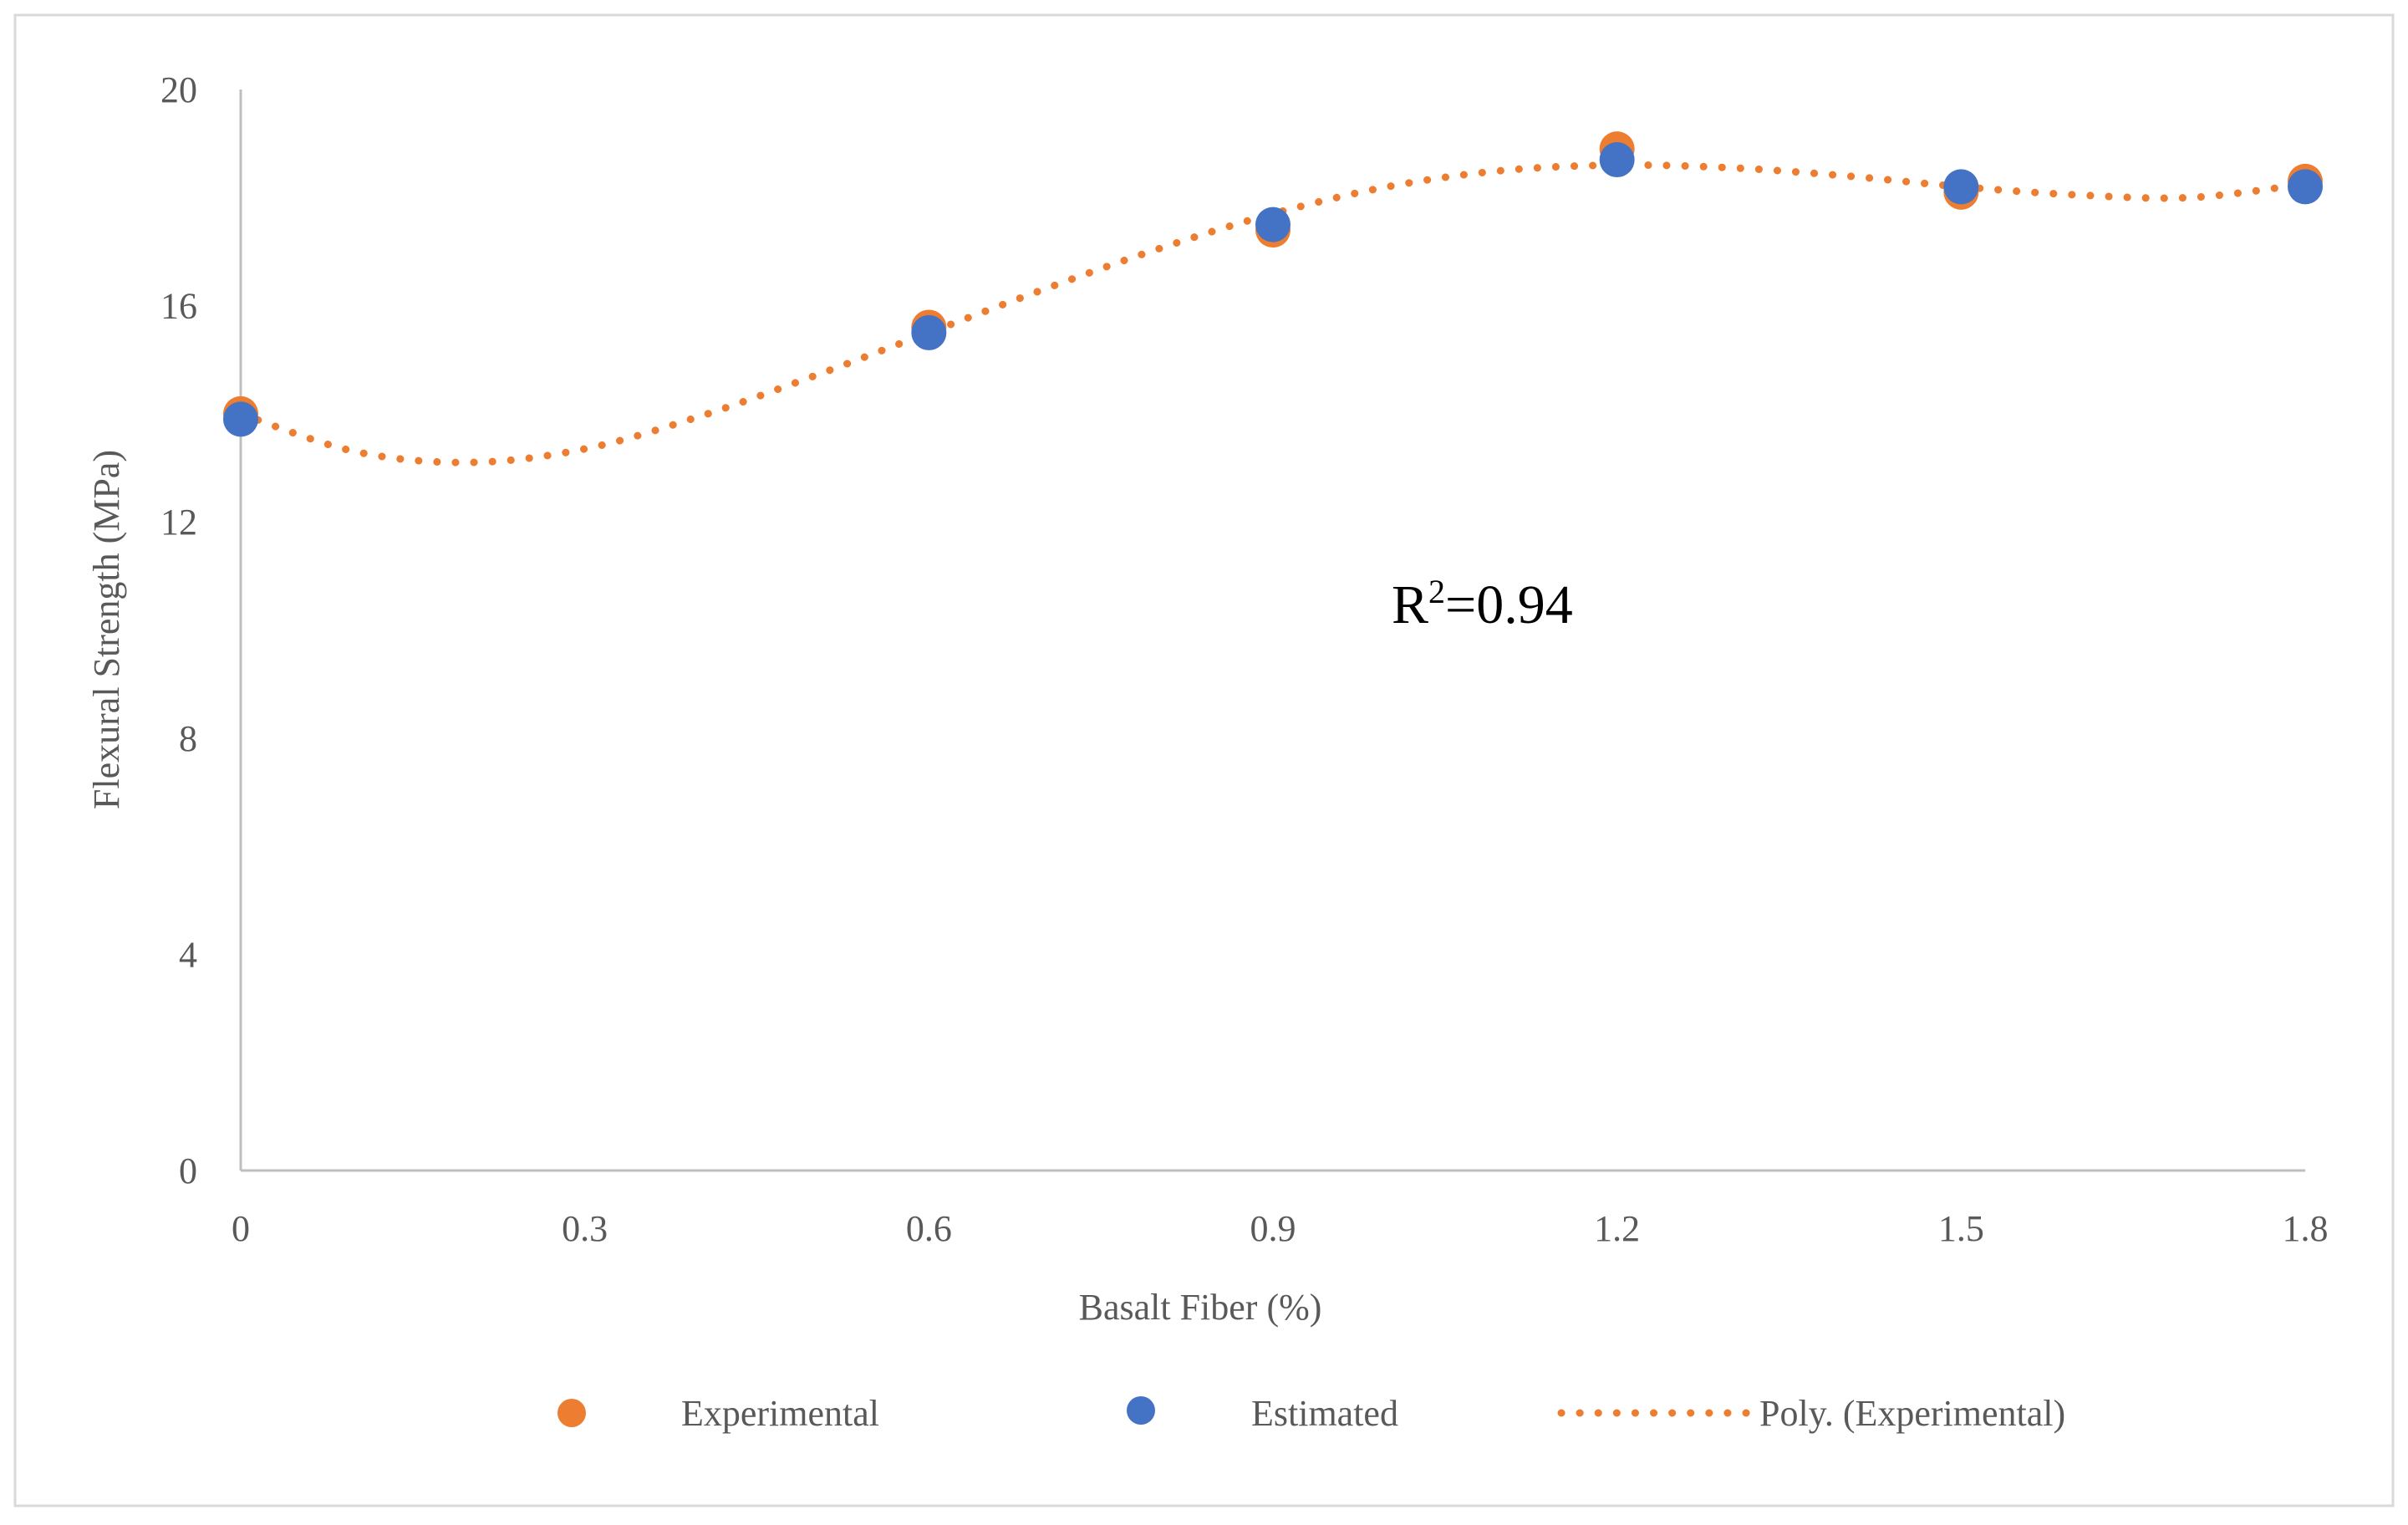 This screenshot has width=2408, height=1525. What do you see at coordinates (1410, 604) in the screenshot?
I see `r-squared-prefix: R` at bounding box center [1410, 604].